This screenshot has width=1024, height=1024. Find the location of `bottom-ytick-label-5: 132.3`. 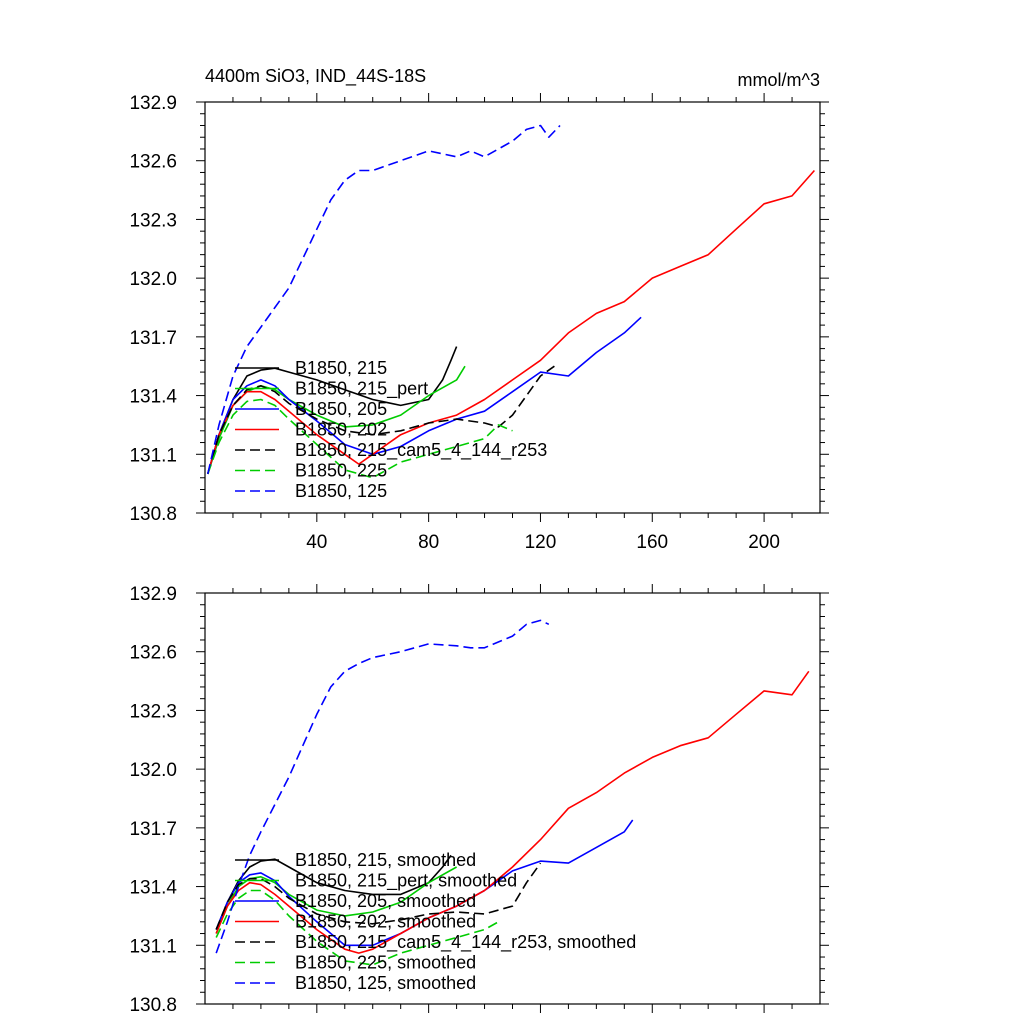

bottom-ytick-label-5: 132.3 is located at coordinates (153, 711).